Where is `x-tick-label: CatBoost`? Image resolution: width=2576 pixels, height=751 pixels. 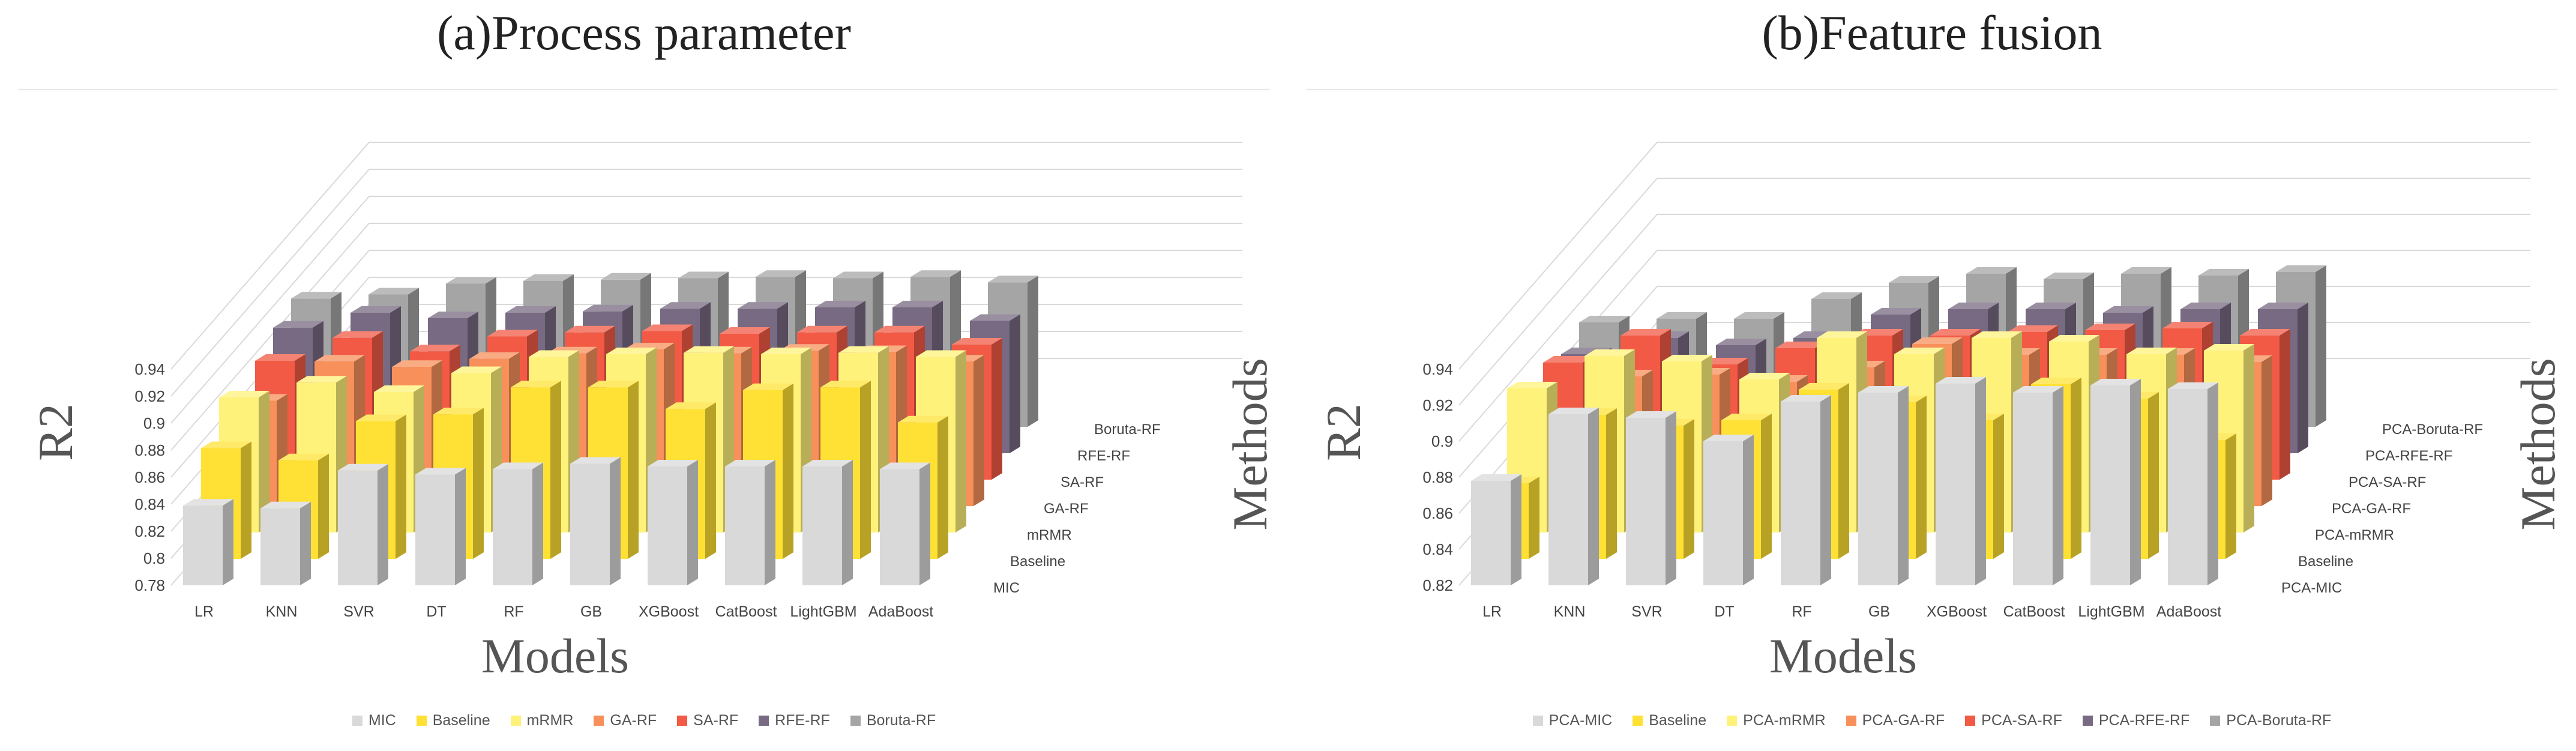
x-tick-label: CatBoost is located at coordinates (2034, 611).